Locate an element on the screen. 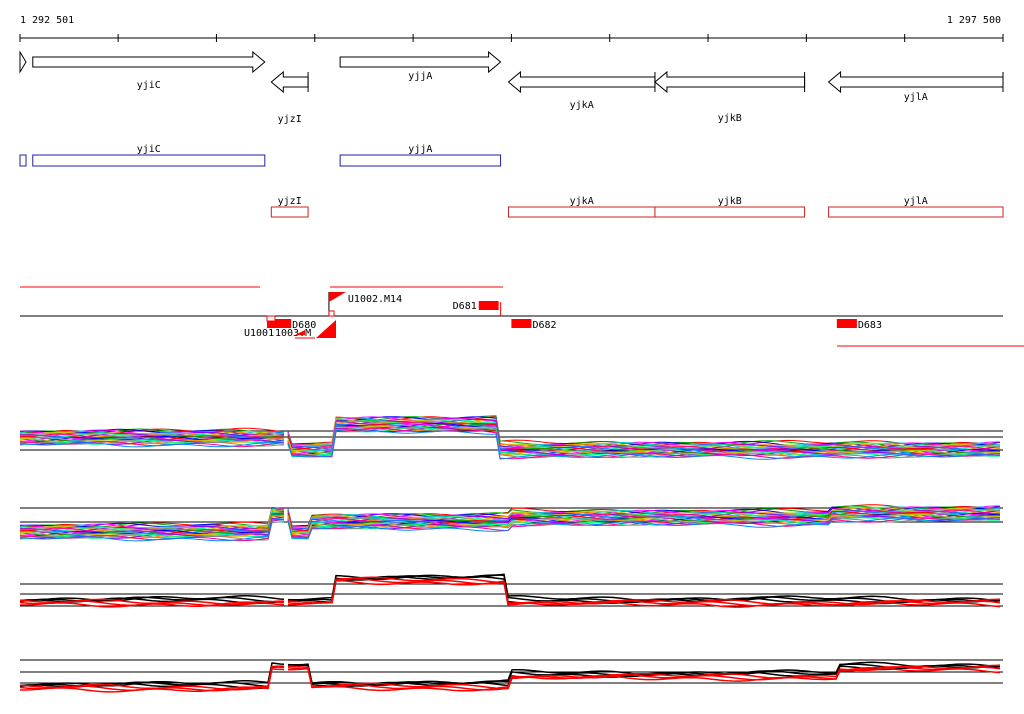  gene-yjkA-arrow is located at coordinates (581, 82).